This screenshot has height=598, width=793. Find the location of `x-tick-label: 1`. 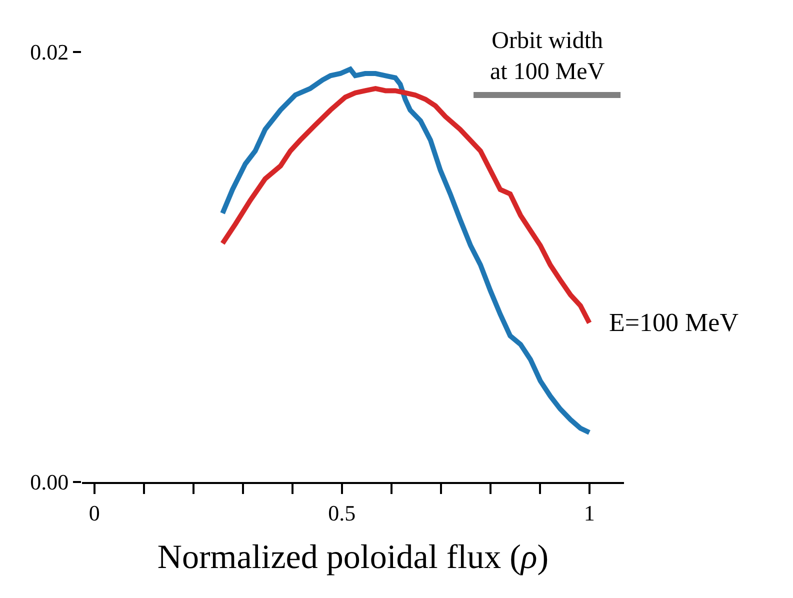

x-tick-label: 1 is located at coordinates (589, 513).